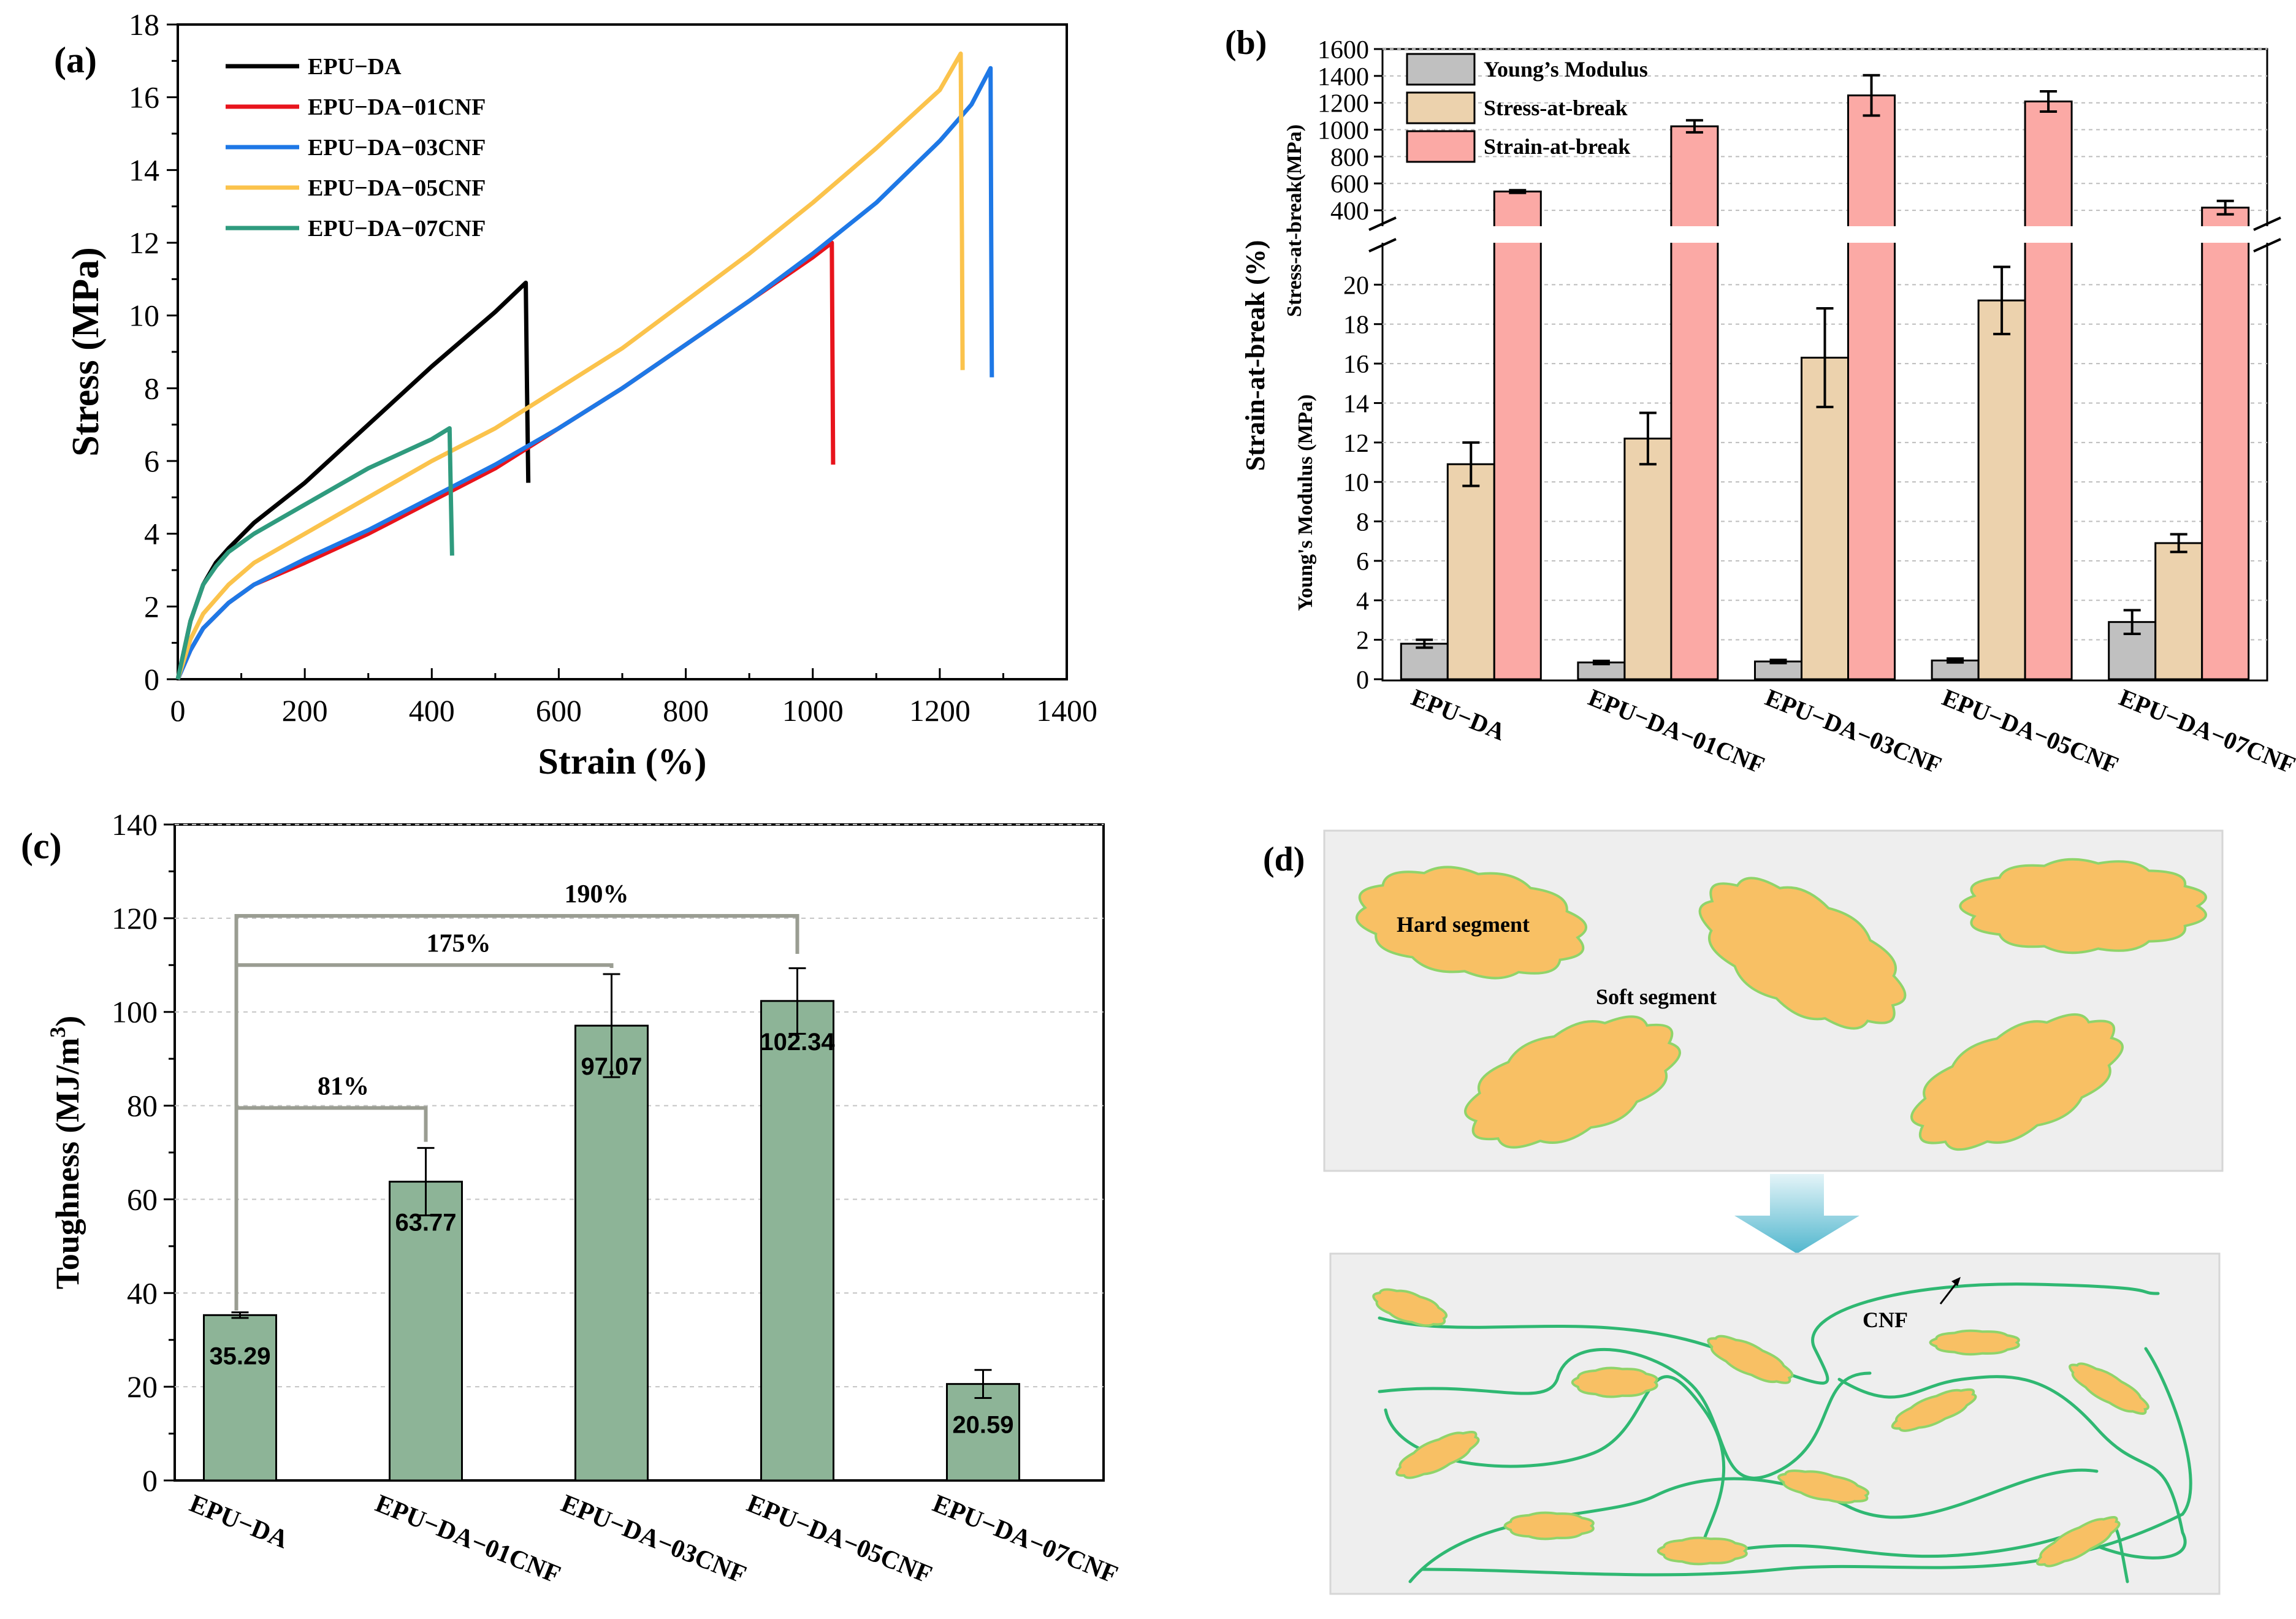 The width and height of the screenshot is (2296, 1619). Describe the element at coordinates (611, 1066) in the screenshot. I see `bar-value-label: 97.07` at that location.